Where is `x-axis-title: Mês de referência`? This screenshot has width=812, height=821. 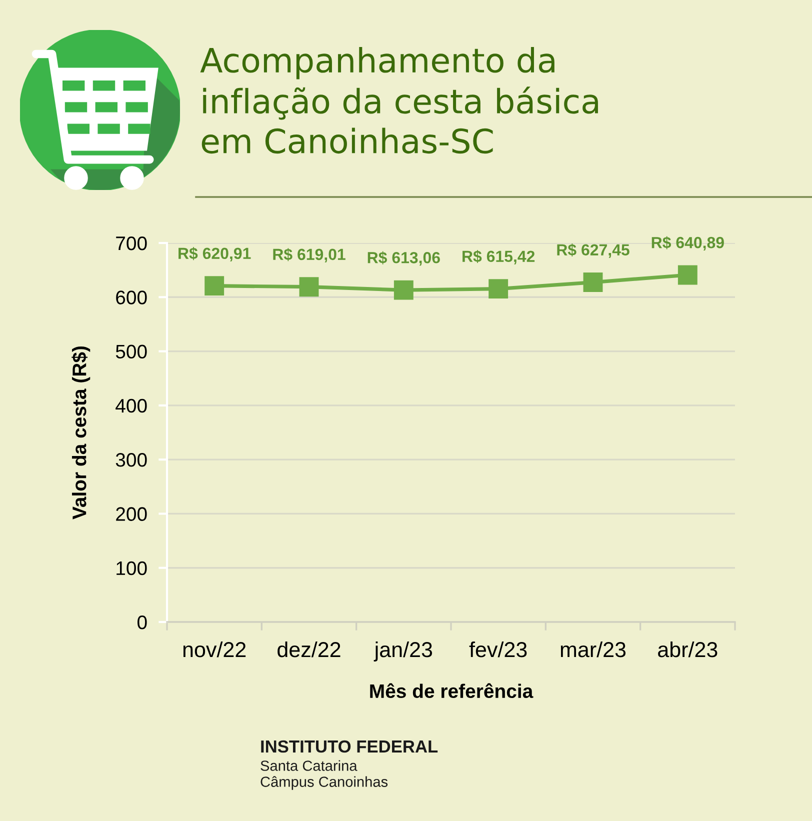
x-axis-title: Mês de referência is located at coordinates (452, 690).